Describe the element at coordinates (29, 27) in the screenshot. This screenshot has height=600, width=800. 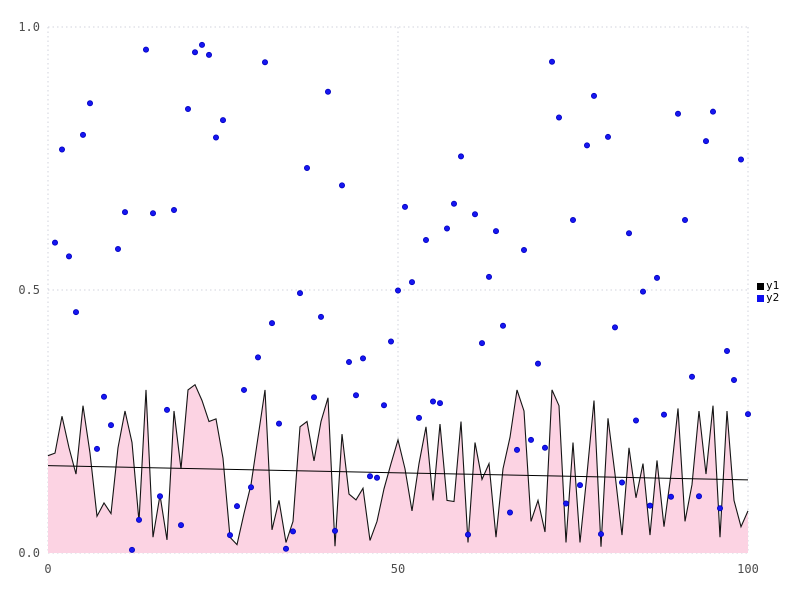
I see `y-tick-label: 1.0` at that location.